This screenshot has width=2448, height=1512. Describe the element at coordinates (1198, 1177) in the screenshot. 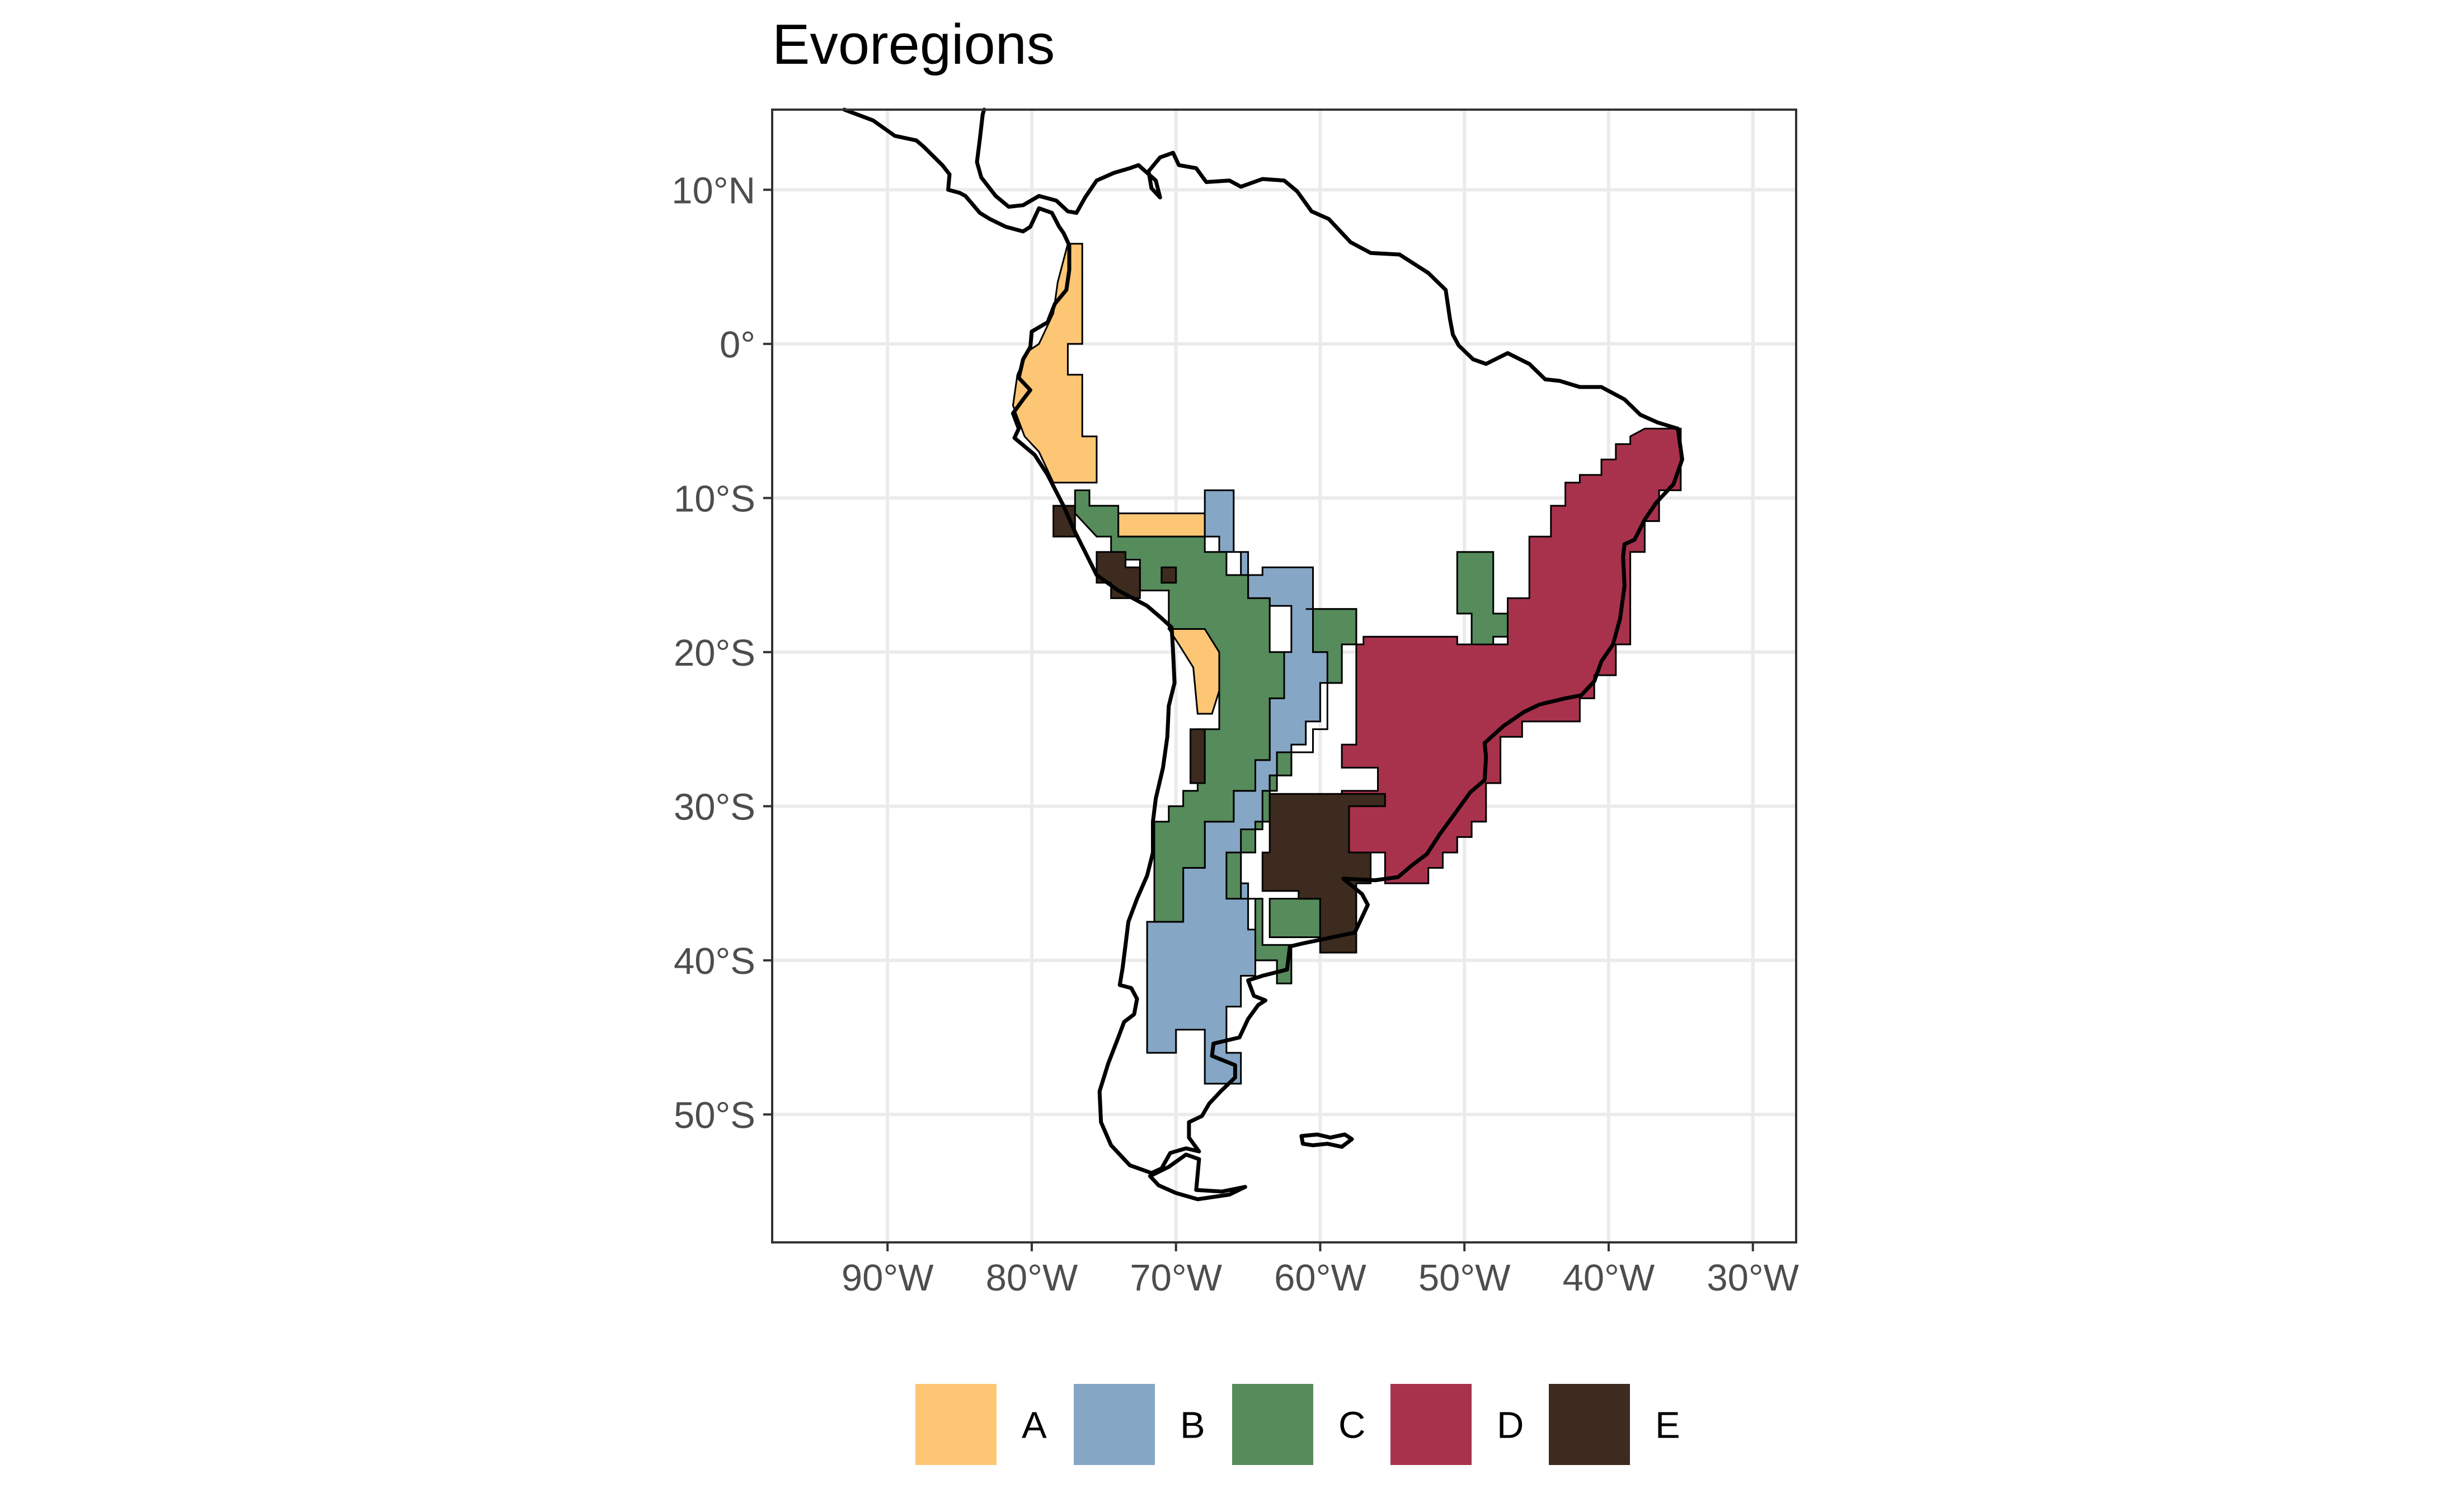

I see `coastline-tierra-del-fuego` at that location.